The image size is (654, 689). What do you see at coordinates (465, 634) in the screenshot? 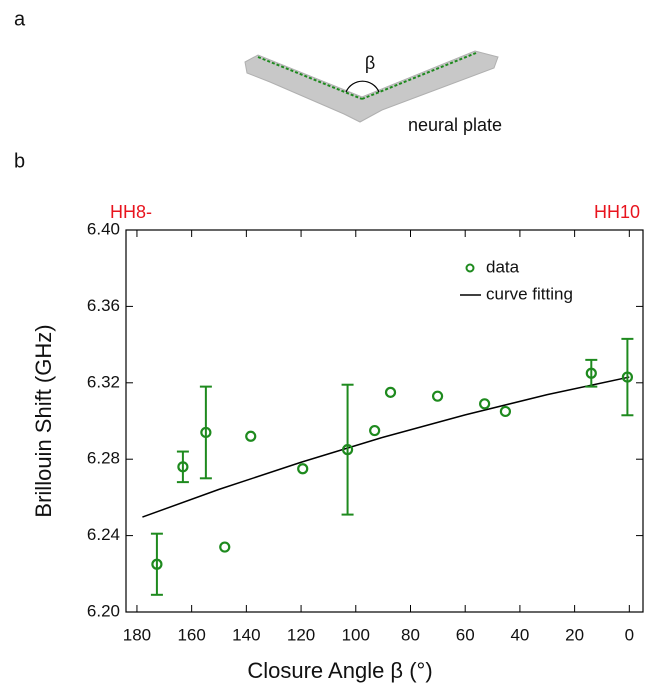
I see `x-tick-label: 60` at bounding box center [465, 634].